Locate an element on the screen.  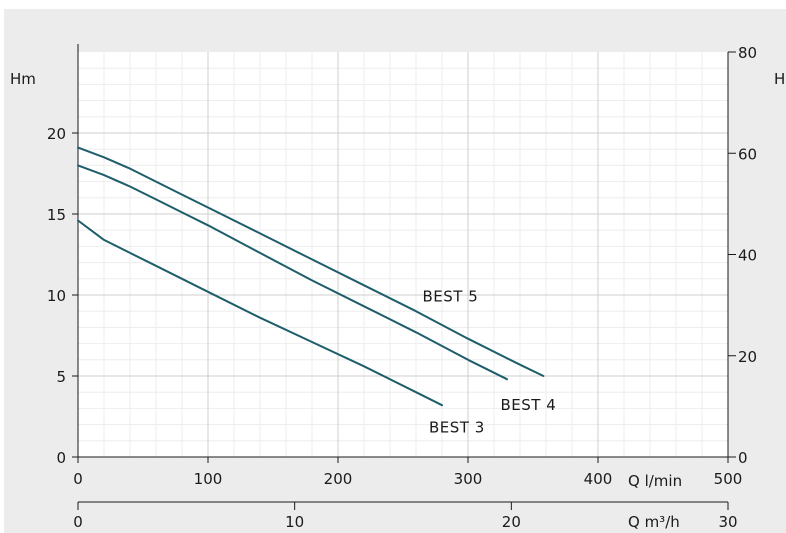
x-tick-label: 100 is located at coordinates (208, 479).